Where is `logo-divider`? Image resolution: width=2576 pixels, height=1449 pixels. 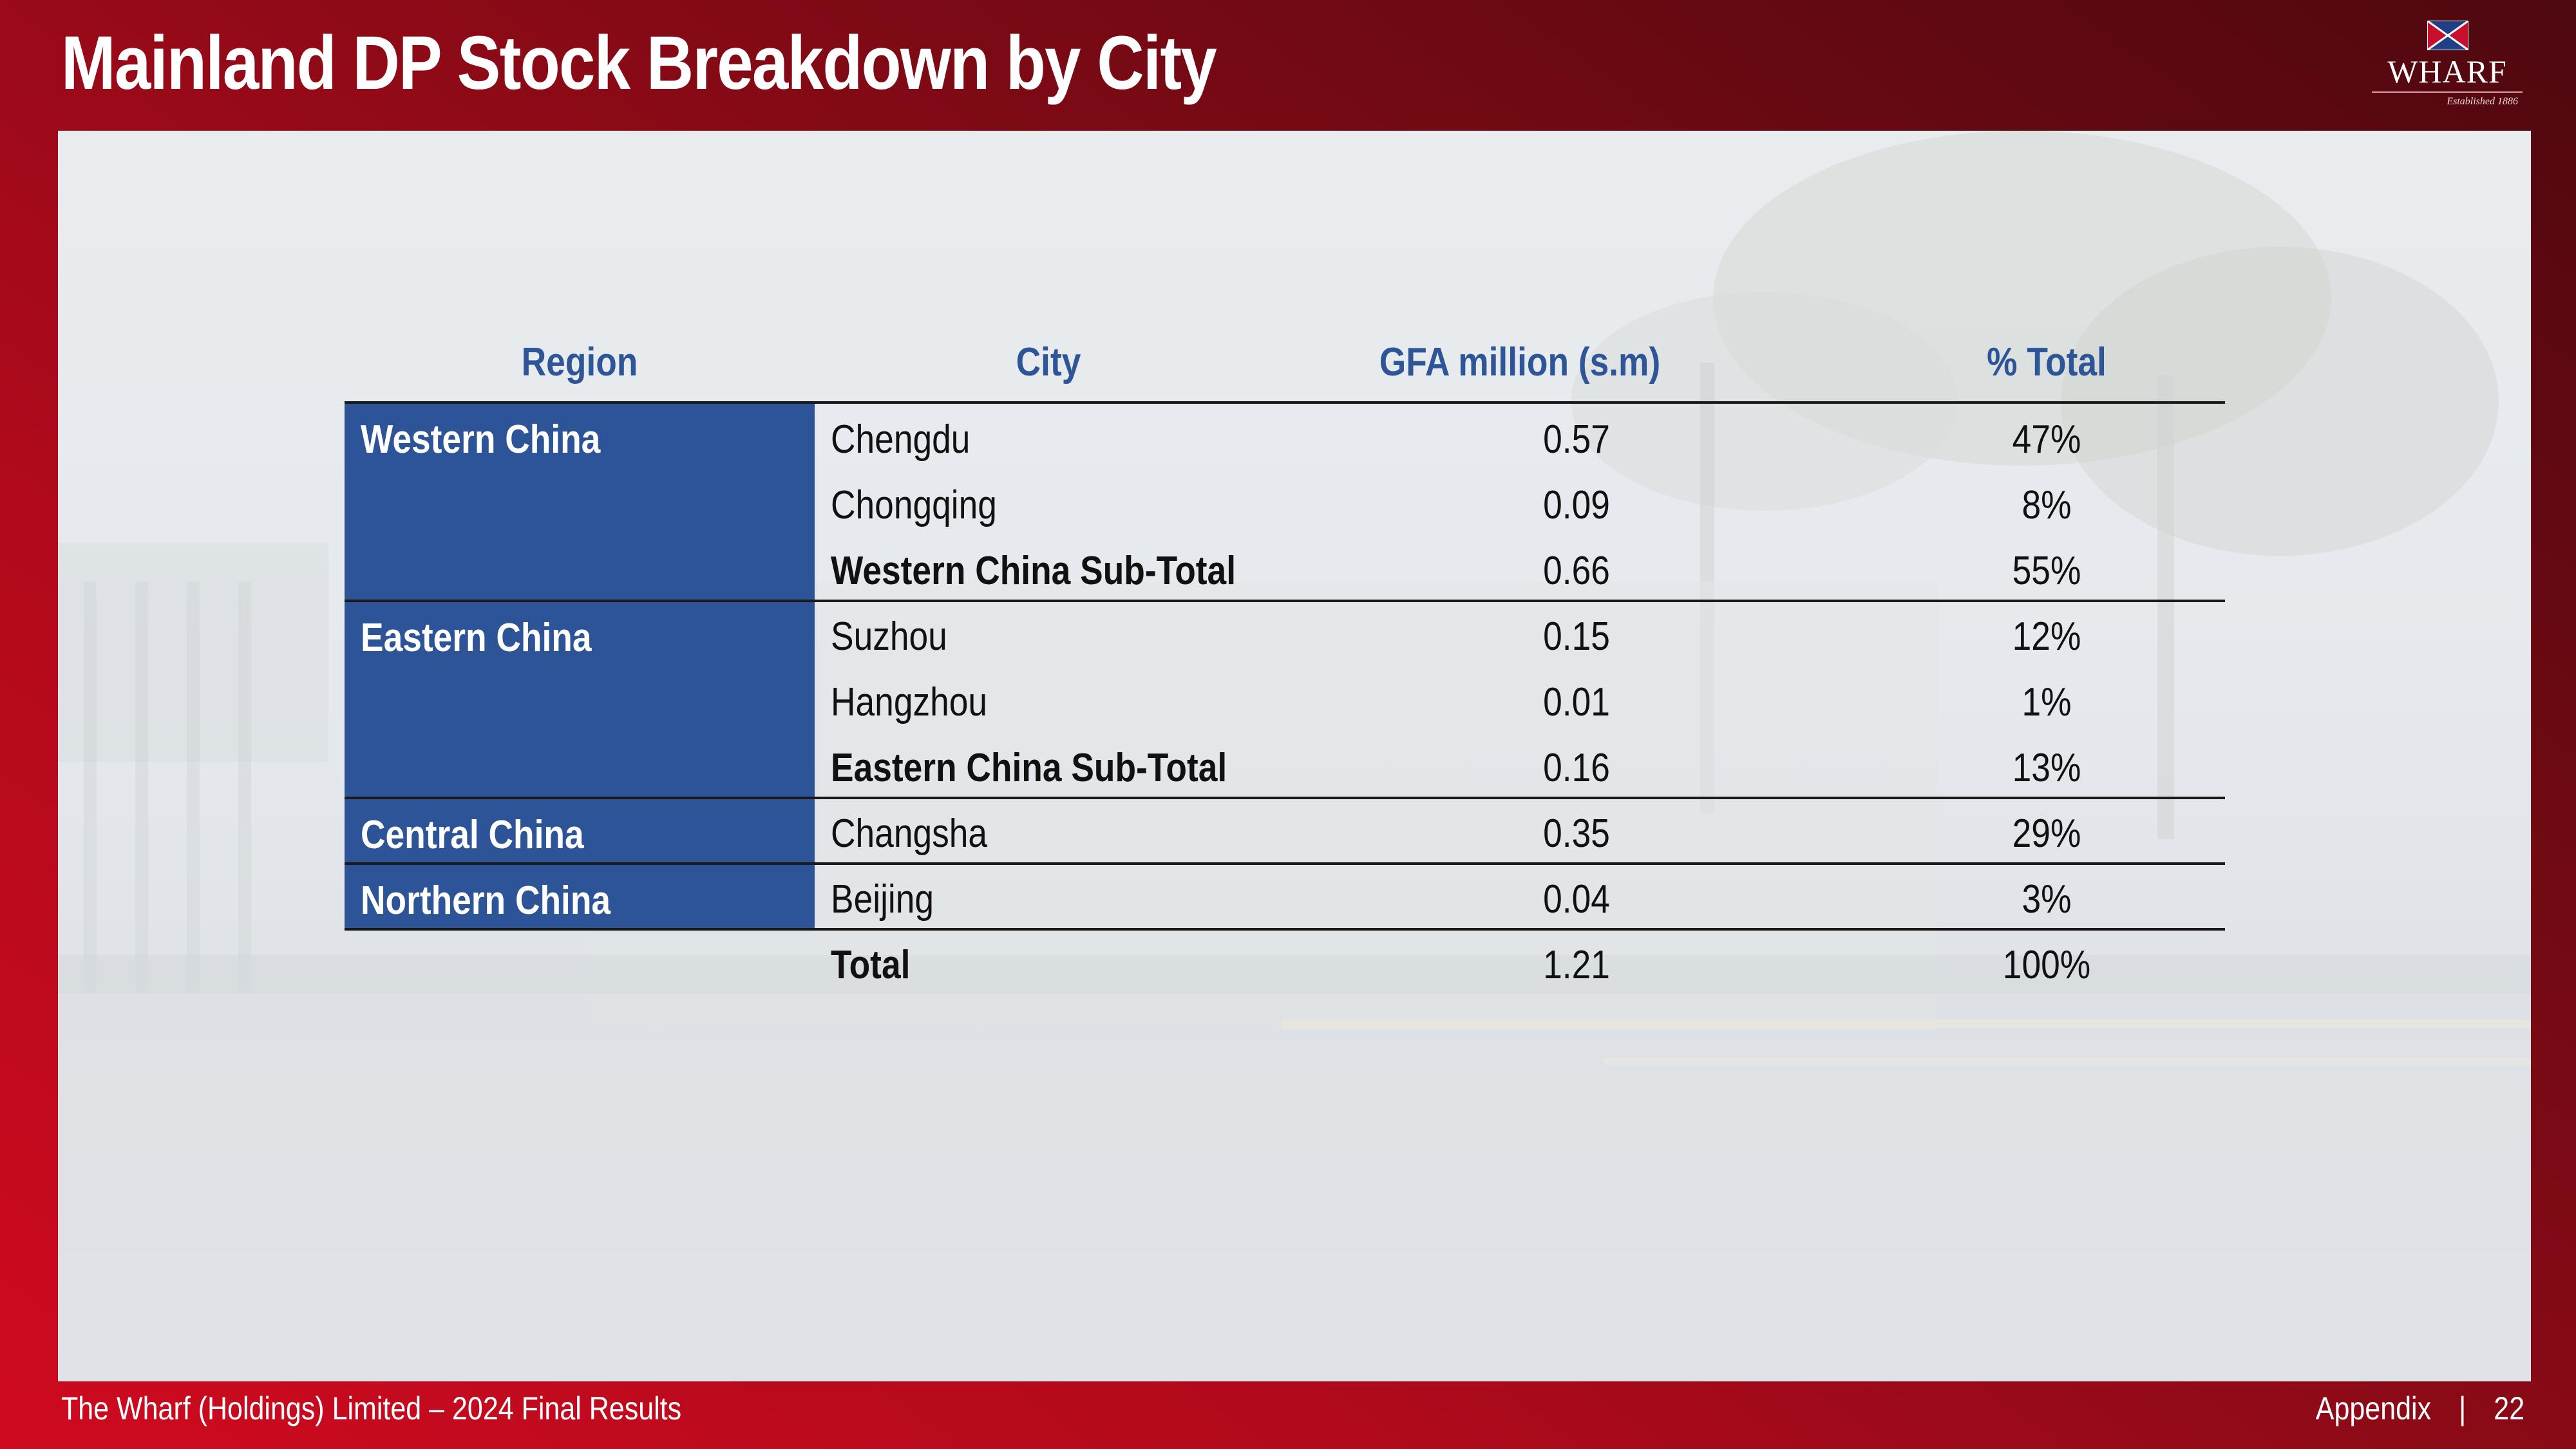 logo-divider is located at coordinates (2447, 92).